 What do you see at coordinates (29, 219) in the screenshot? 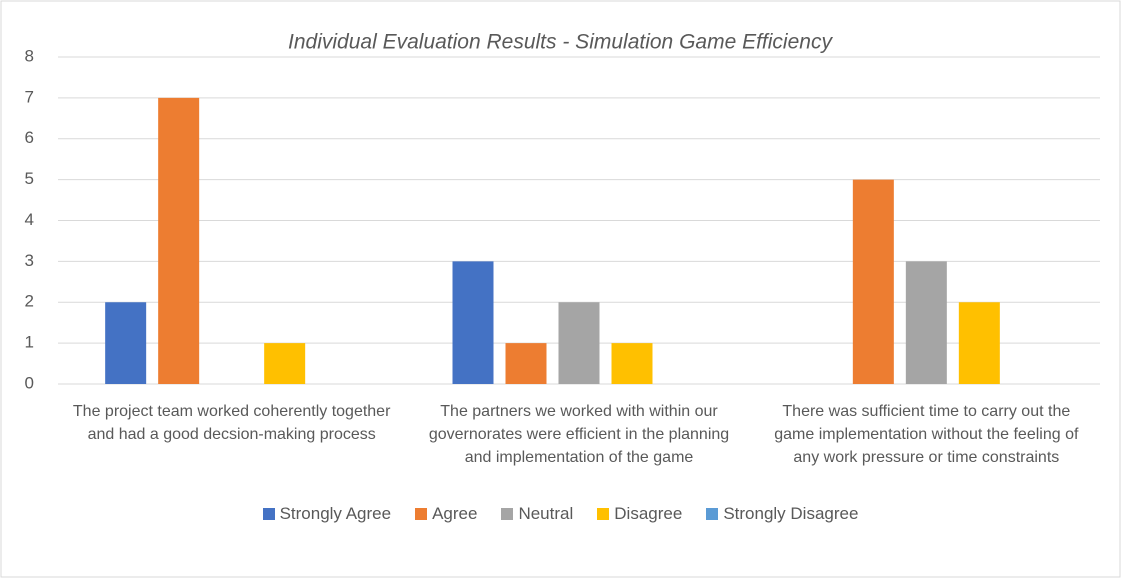
I see `y-tick-label: 4` at bounding box center [29, 219].